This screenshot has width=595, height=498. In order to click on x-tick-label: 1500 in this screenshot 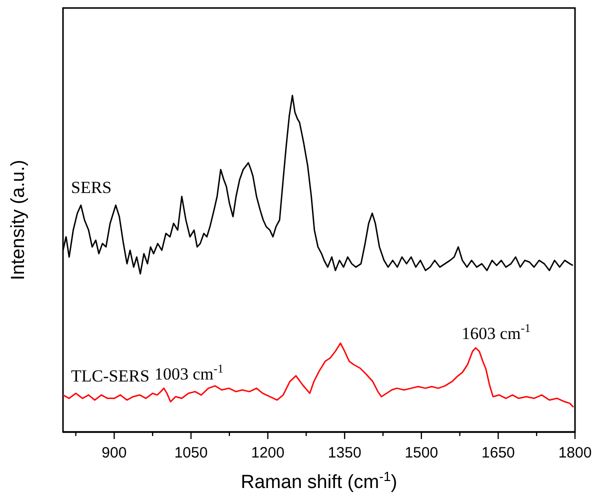, I will do `click(421, 453)`.